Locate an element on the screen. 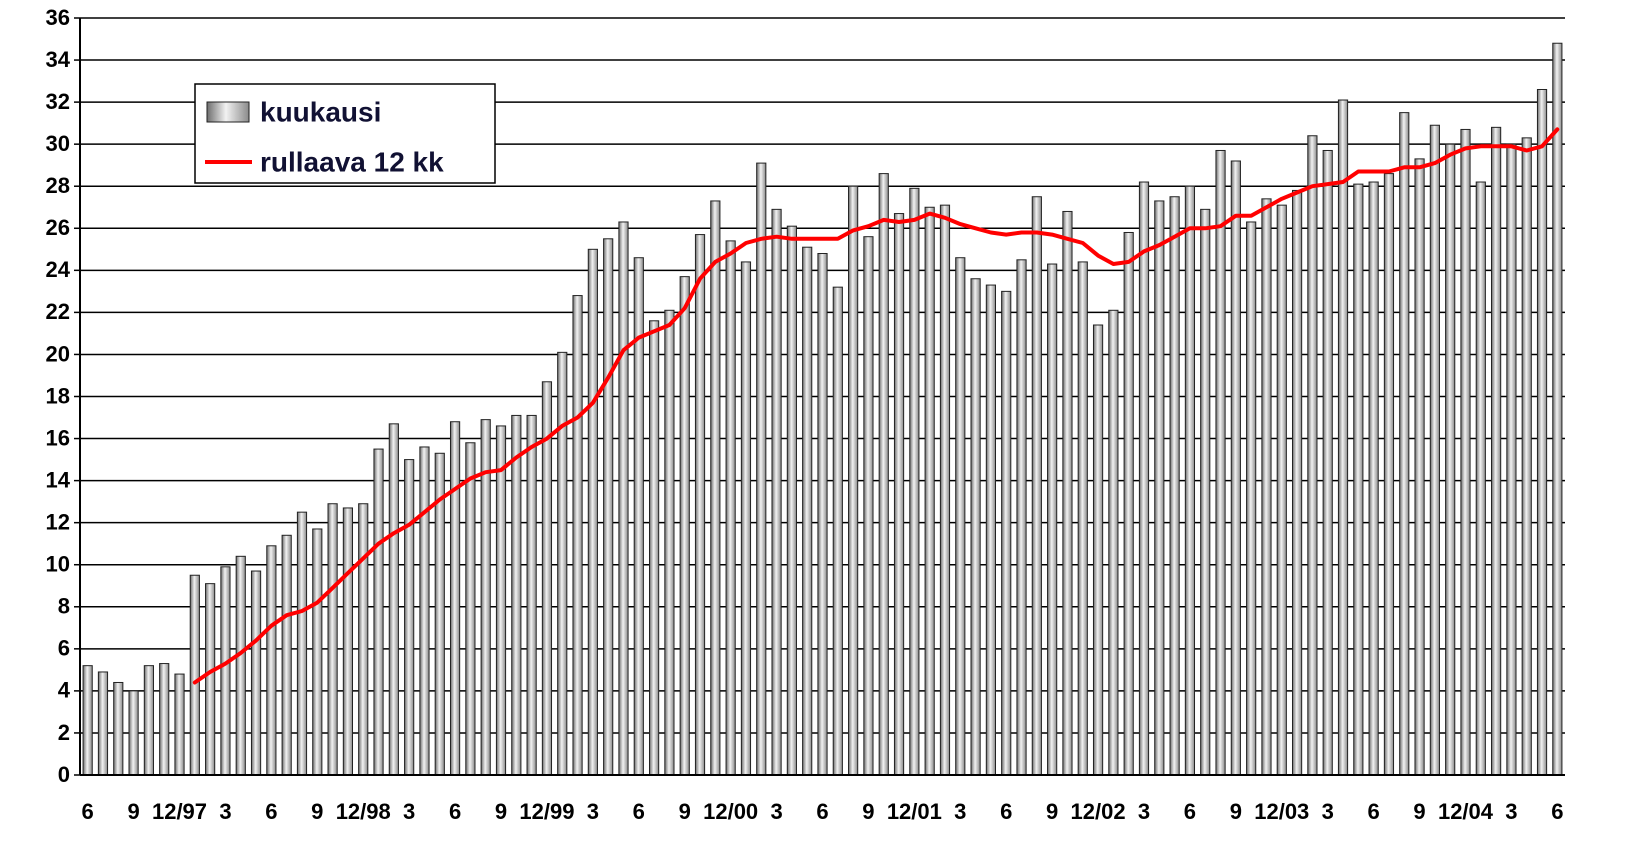  y-tick-label: 16 is located at coordinates (58, 437).